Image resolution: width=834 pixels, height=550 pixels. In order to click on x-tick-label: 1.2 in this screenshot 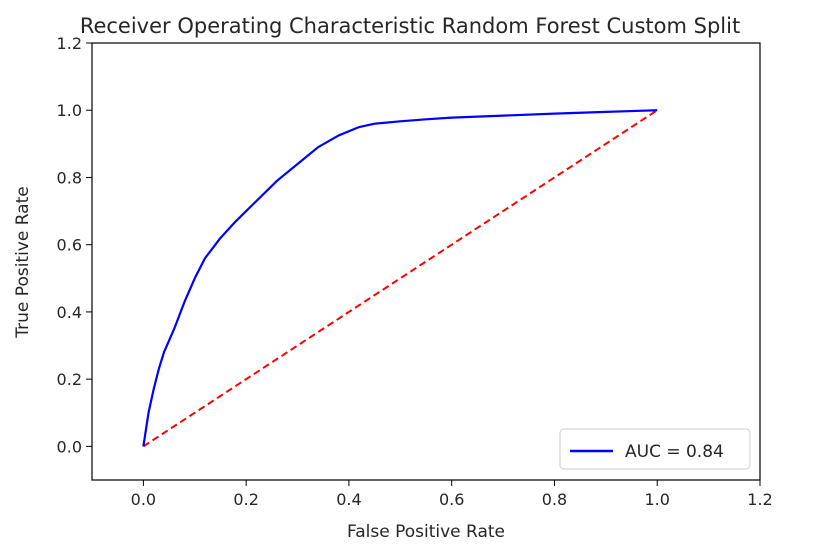, I will do `click(759, 499)`.